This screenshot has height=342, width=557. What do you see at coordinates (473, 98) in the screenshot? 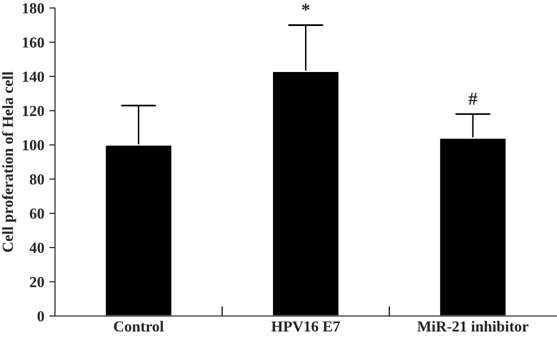
I see `annotation: #` at bounding box center [473, 98].